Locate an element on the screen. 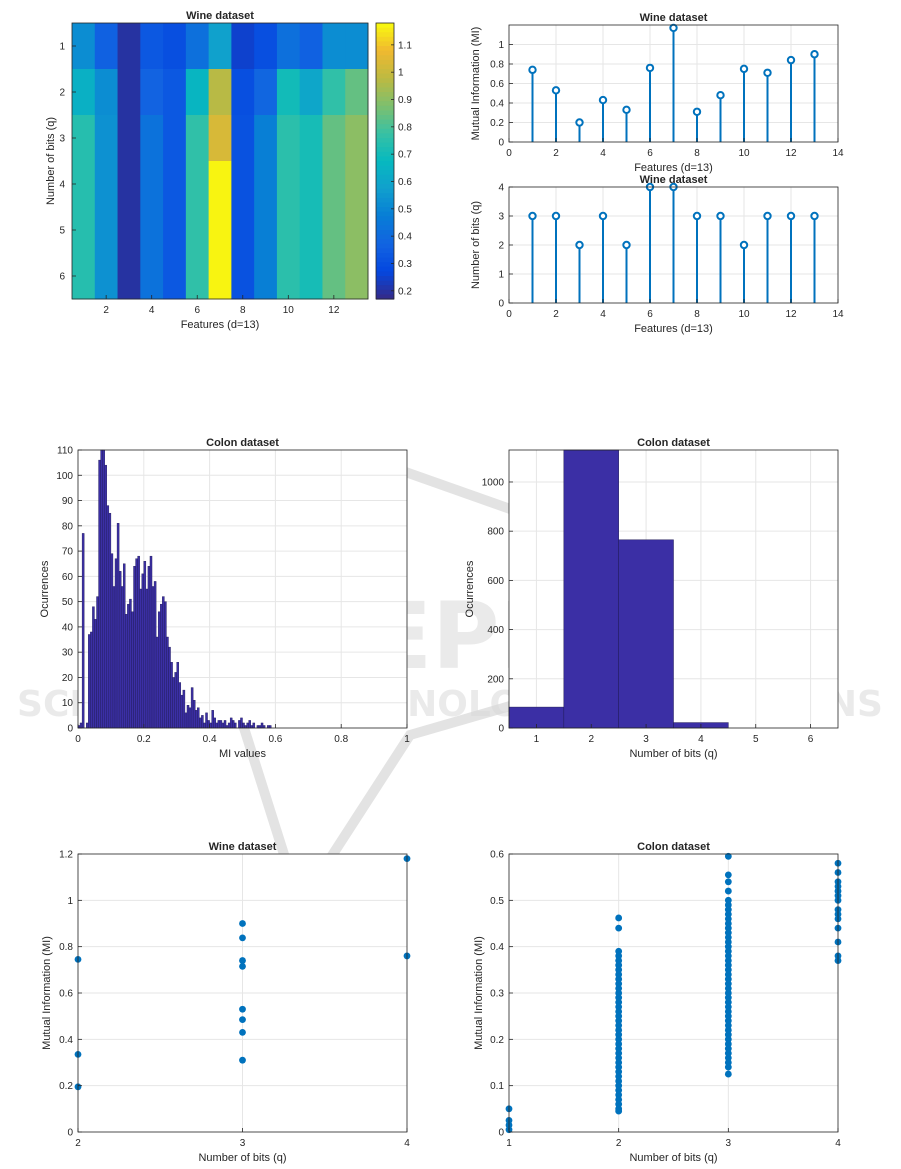 This screenshot has width=901, height=1169. x-tick-label: 0.6 is located at coordinates (275, 739).